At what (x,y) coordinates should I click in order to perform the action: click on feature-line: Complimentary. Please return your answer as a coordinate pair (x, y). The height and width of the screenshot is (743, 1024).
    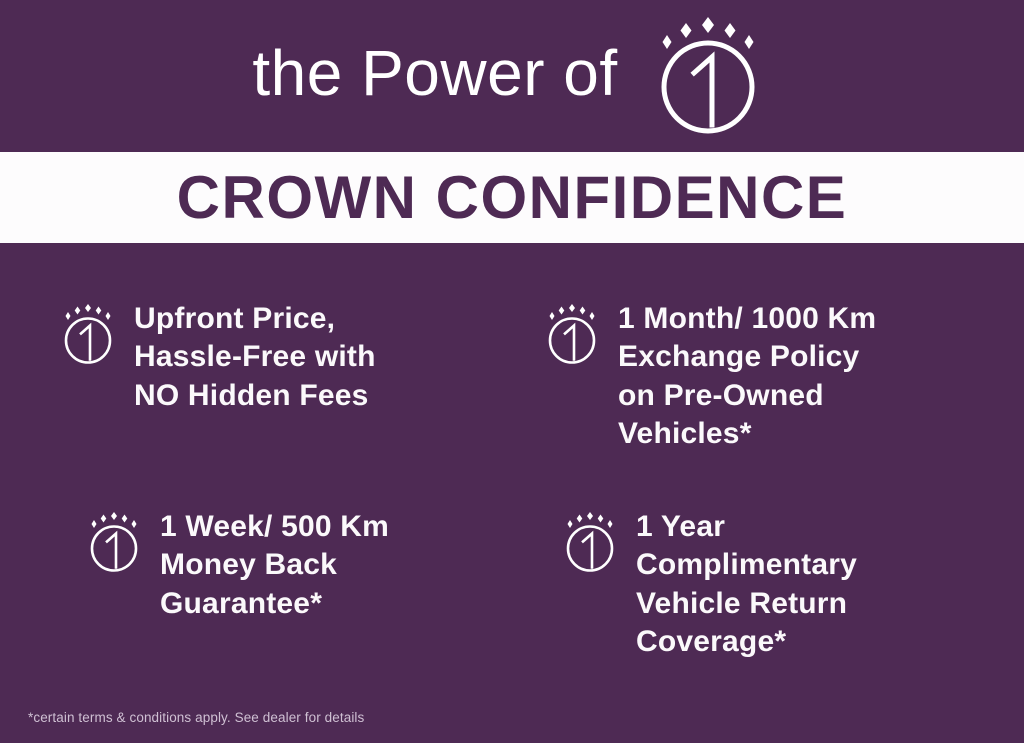
    Looking at the image, I should click on (746, 565).